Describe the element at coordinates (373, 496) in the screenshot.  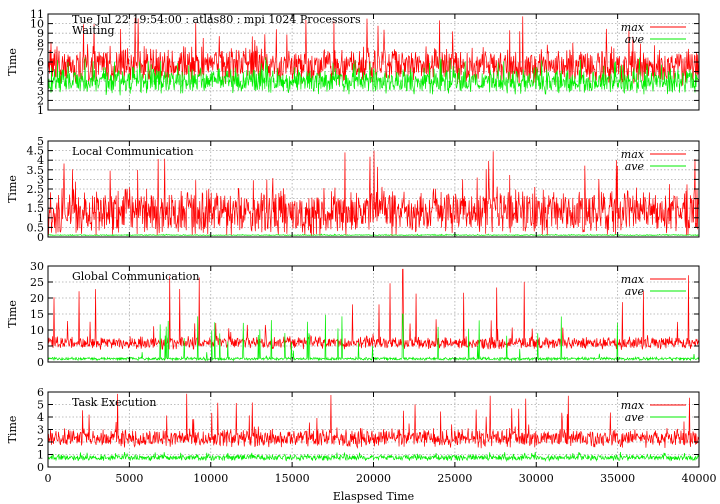
I see `x-axis-label: Elaspsed Time` at that location.